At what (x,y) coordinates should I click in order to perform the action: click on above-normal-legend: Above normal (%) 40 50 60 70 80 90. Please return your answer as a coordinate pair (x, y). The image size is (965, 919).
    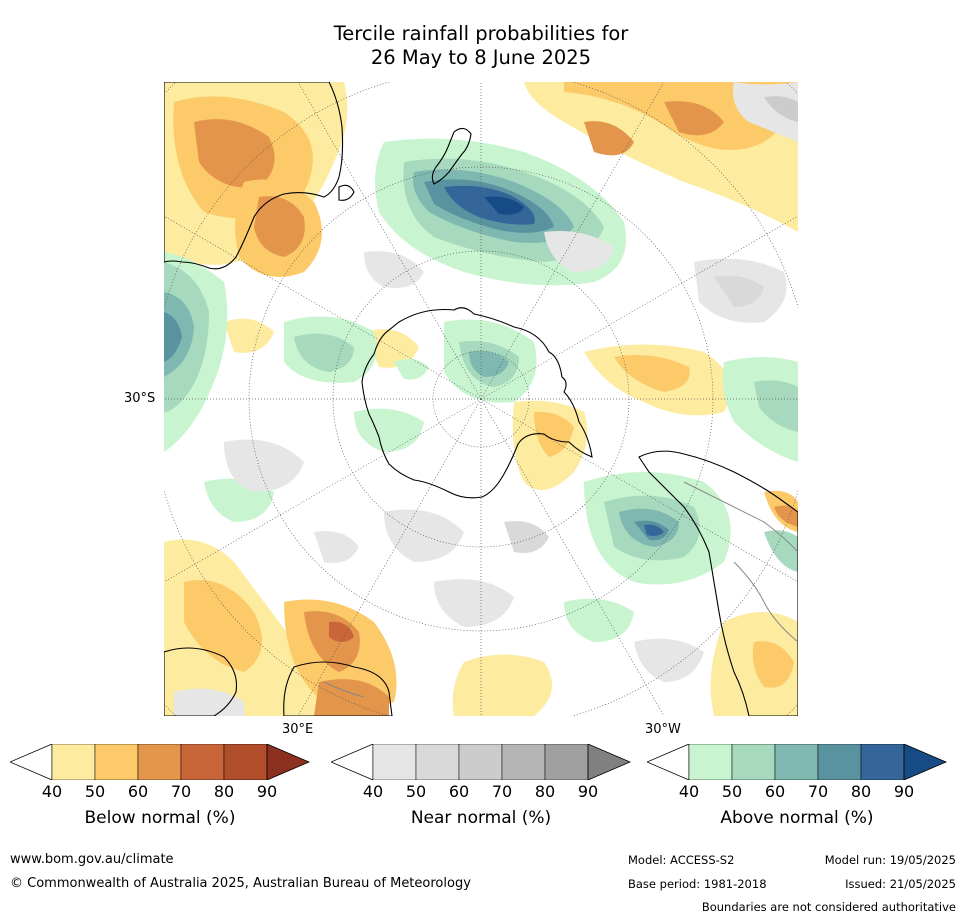
    Looking at the image, I should click on (797, 789).